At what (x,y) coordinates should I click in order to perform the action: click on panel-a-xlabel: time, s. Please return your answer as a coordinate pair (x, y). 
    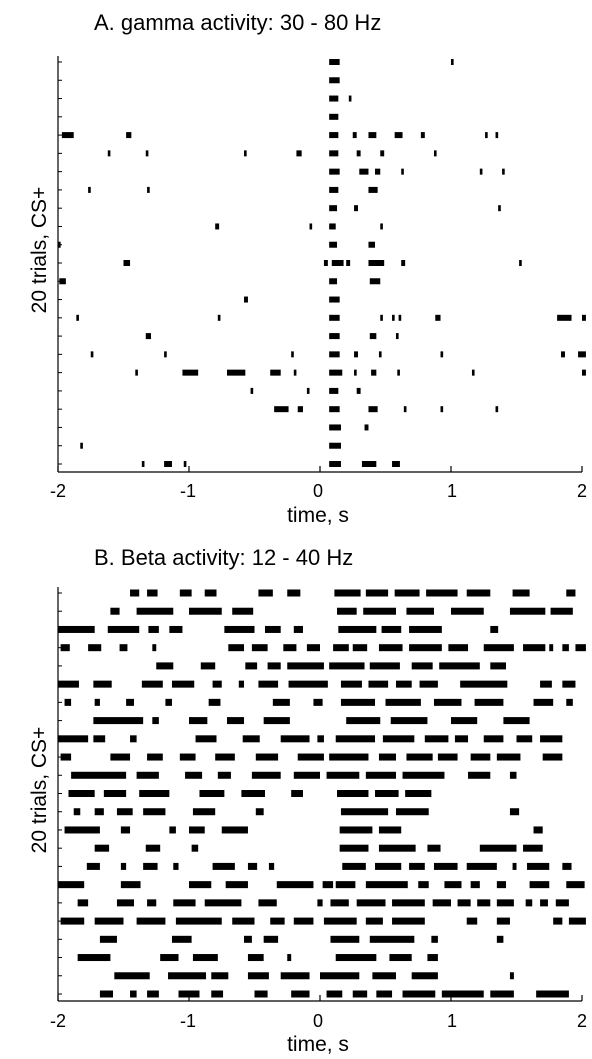
    Looking at the image, I should click on (318, 515).